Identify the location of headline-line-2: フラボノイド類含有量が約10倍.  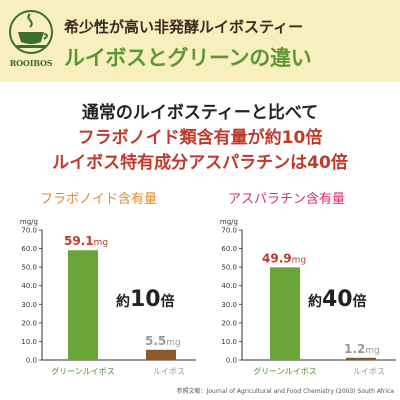
(200, 138).